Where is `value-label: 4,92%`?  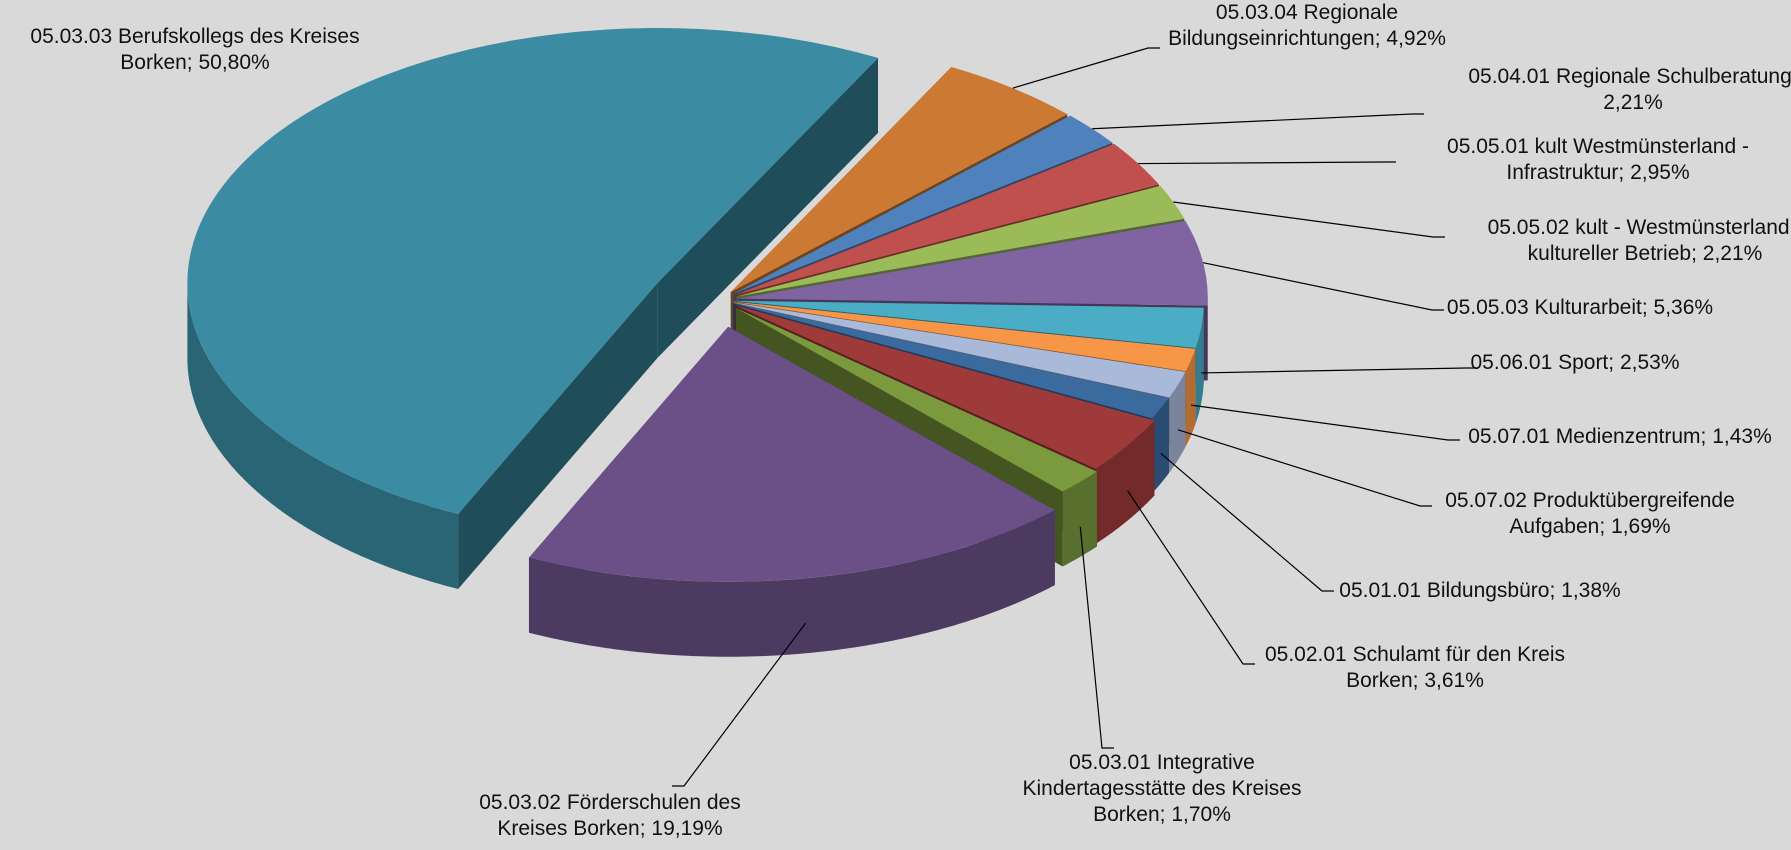 value-label: 4,92% is located at coordinates (1416, 38).